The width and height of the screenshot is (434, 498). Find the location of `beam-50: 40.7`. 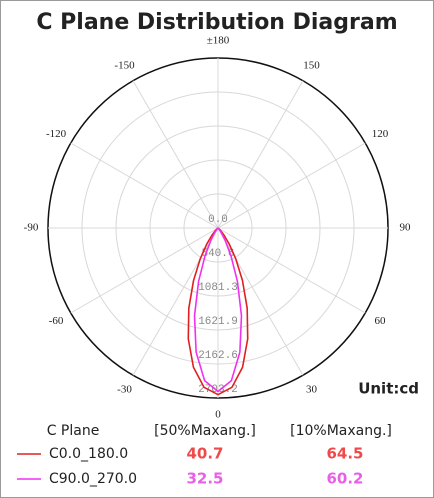

beam-50: 40.7 is located at coordinates (204, 454).